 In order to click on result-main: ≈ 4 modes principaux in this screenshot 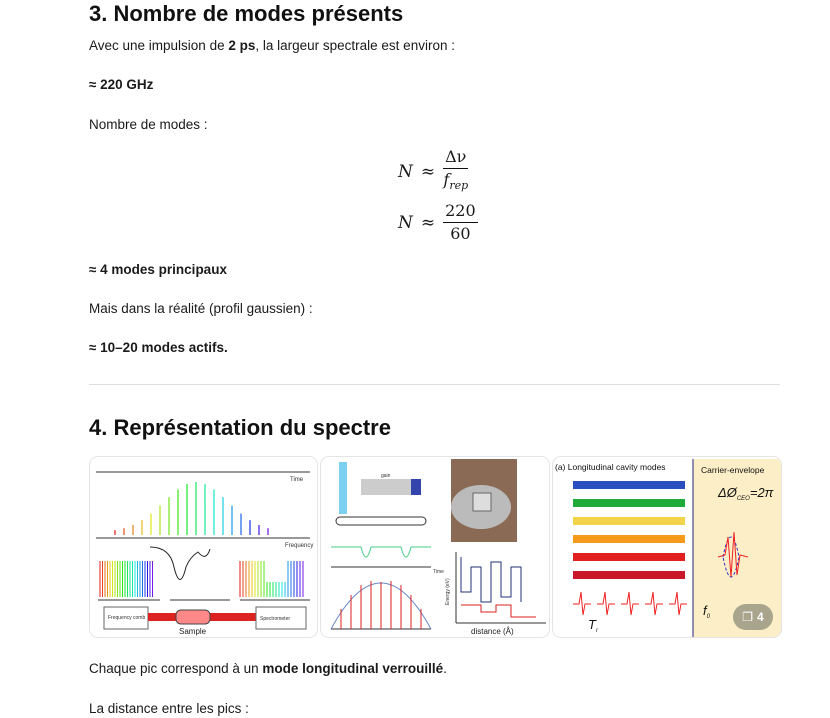, I will do `click(158, 269)`.